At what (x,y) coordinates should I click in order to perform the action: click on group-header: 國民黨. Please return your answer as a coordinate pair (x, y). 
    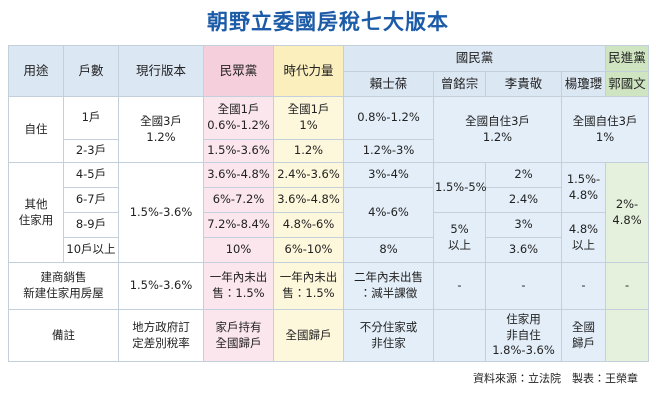
    Looking at the image, I should click on (474, 58).